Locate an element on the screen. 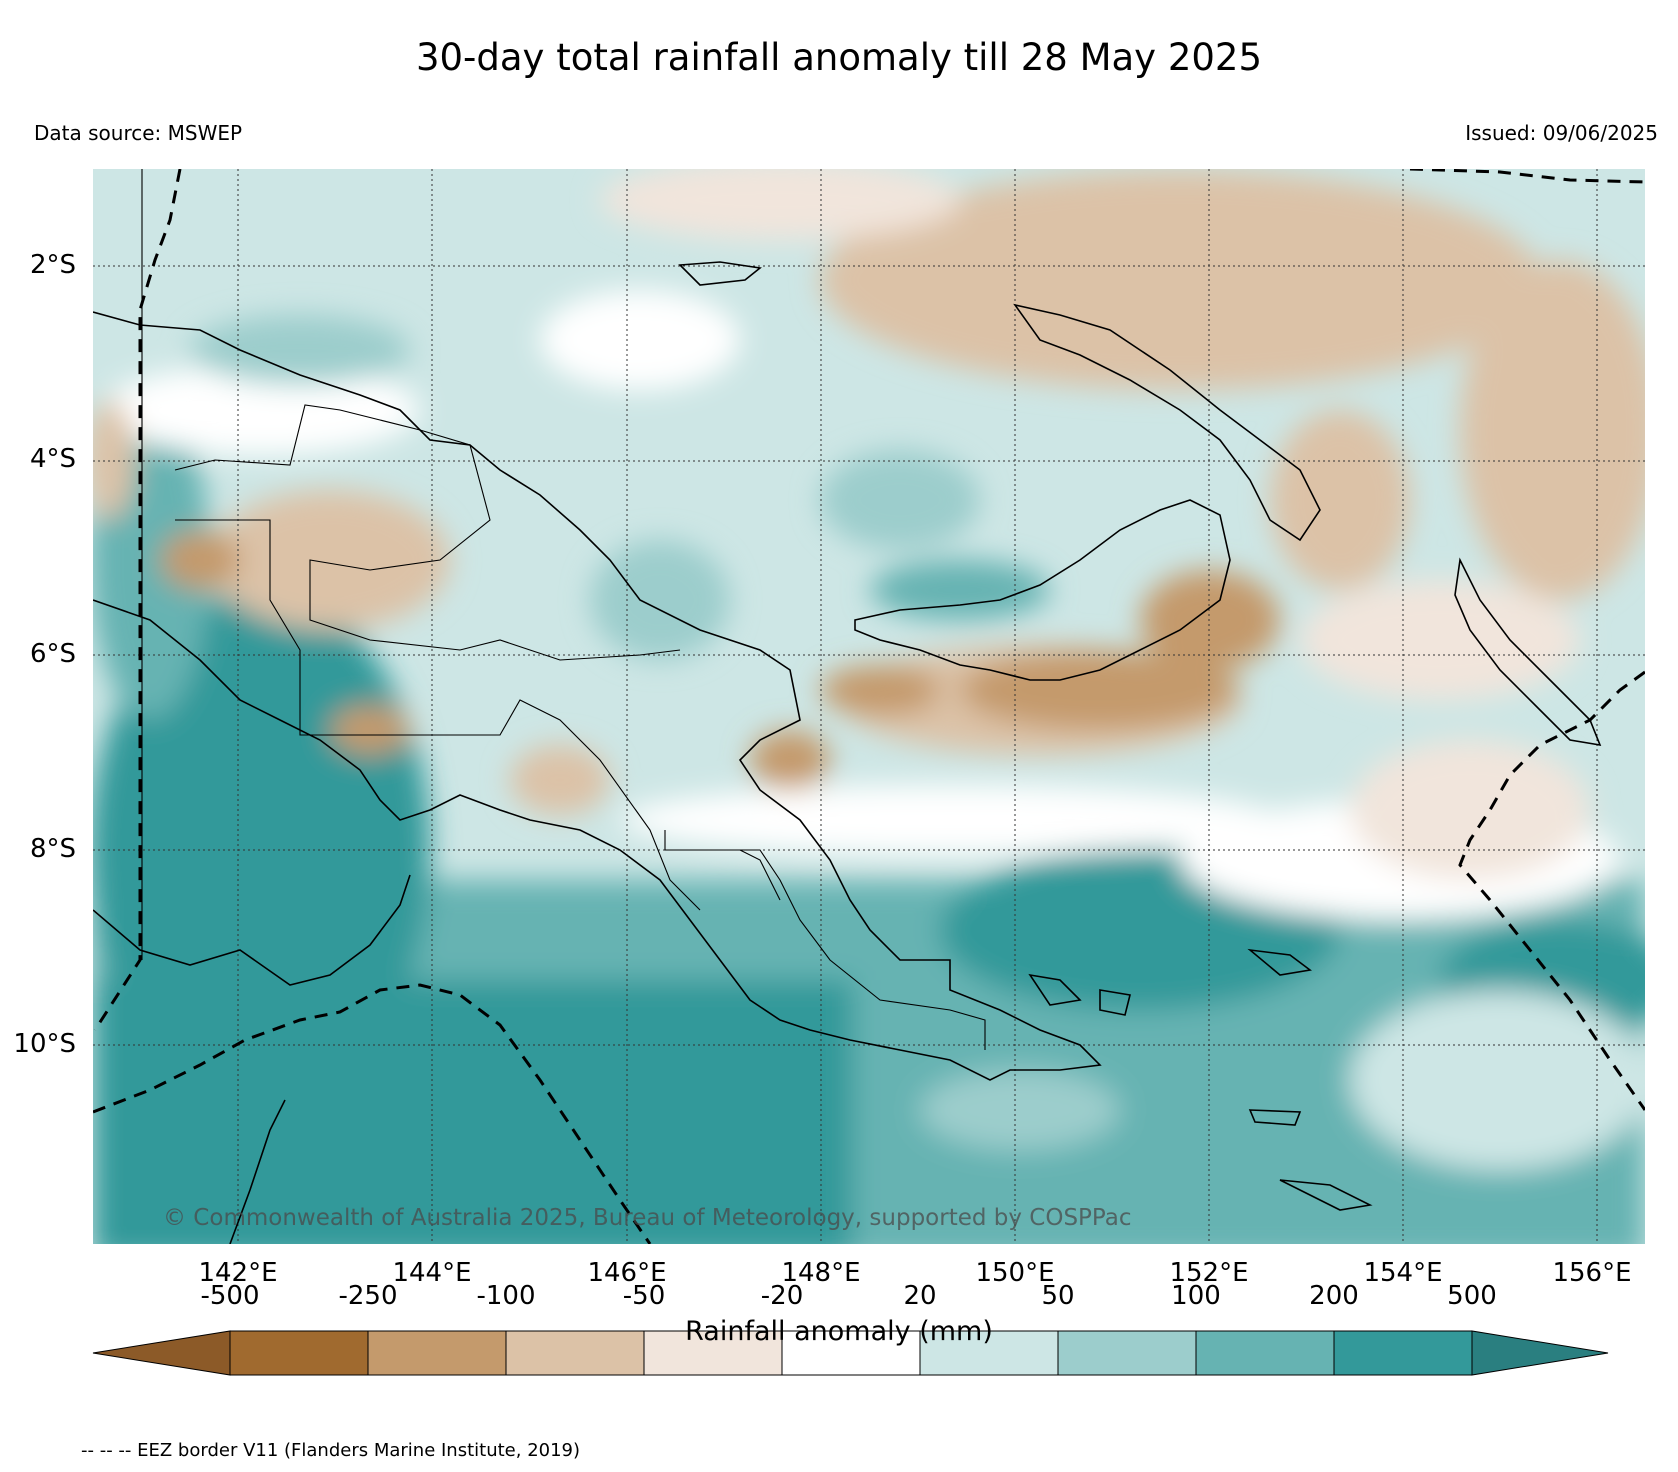 The width and height of the screenshot is (1678, 1472). colorbar-tick-label: 200 is located at coordinates (1334, 1296).